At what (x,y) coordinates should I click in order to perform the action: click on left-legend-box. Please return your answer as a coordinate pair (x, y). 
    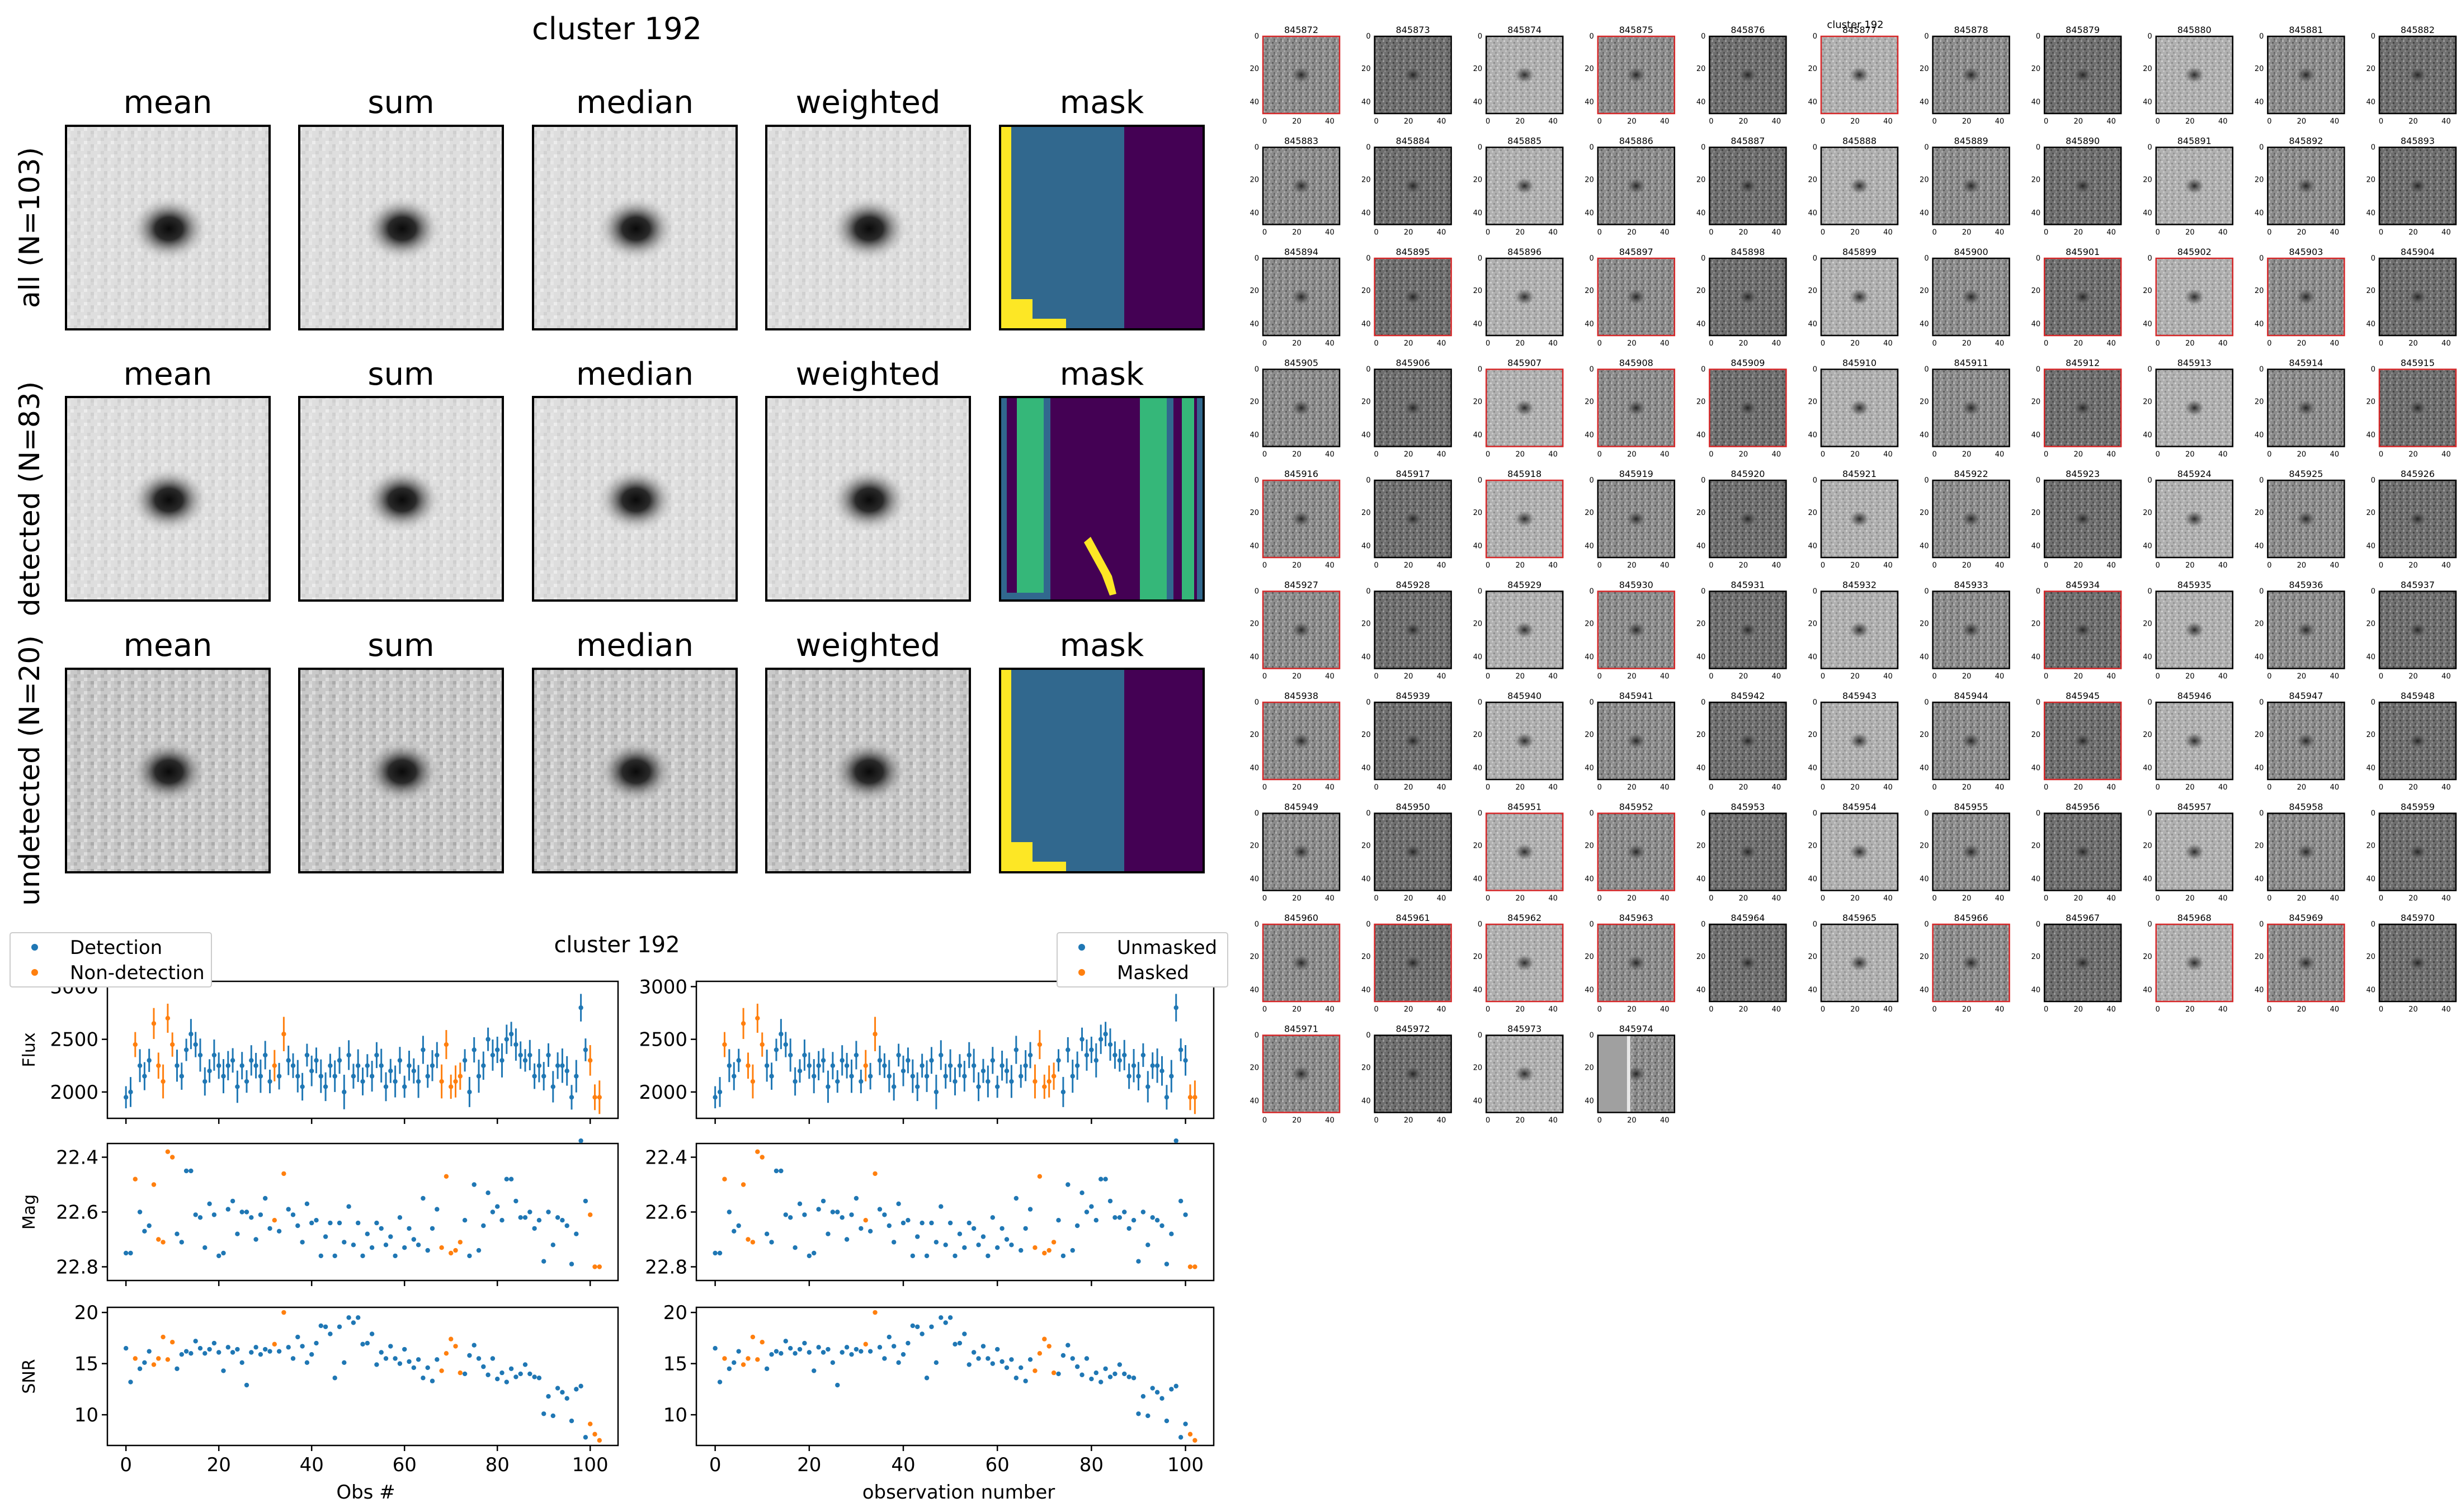
    Looking at the image, I should click on (111, 959).